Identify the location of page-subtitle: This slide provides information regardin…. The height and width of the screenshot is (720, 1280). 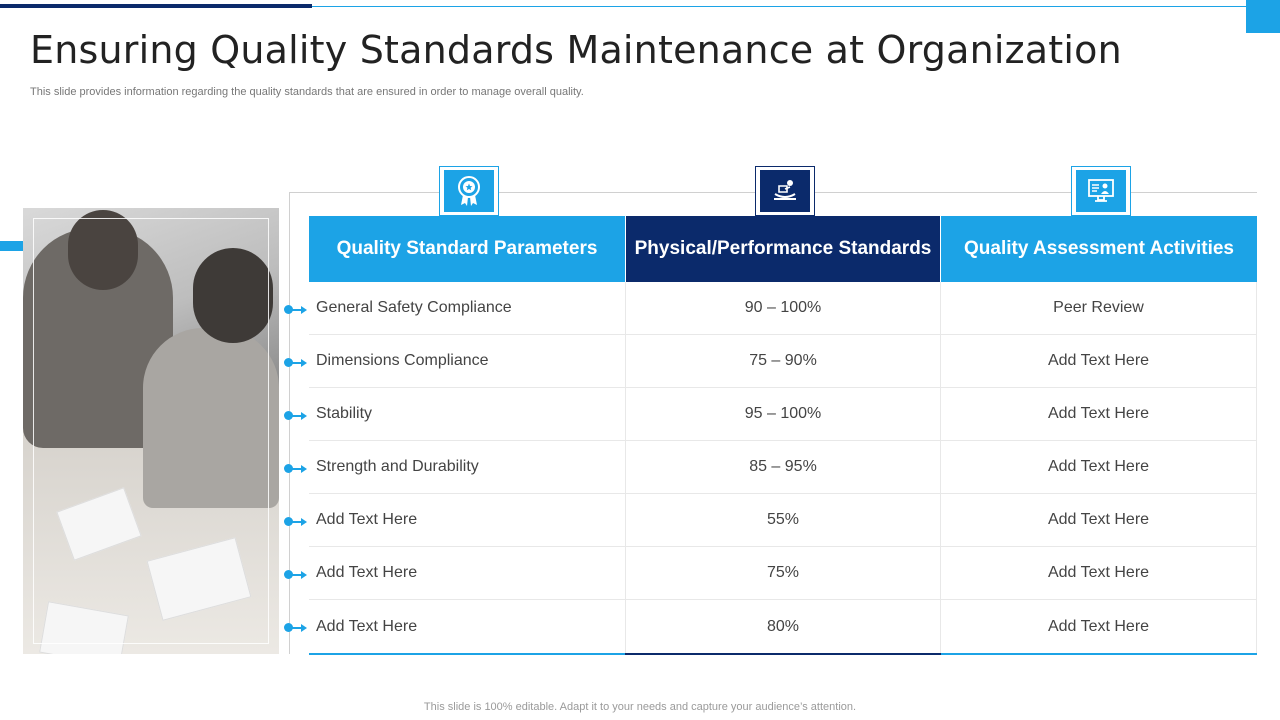
(307, 92).